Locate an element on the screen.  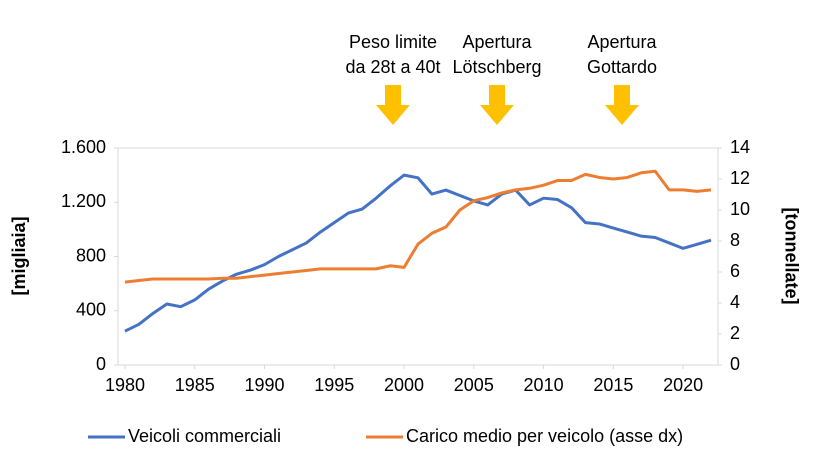
y-axis-label: [migliaia] is located at coordinates (19, 255).